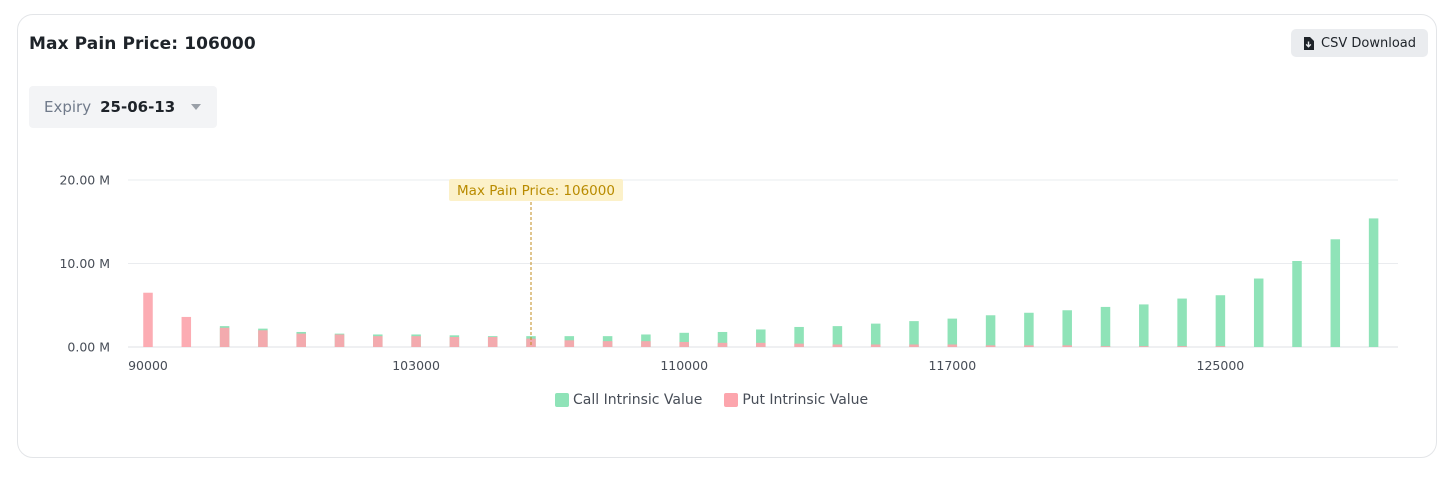  Describe the element at coordinates (88, 347) in the screenshot. I see `y-tick-label: 0.00 M` at that location.